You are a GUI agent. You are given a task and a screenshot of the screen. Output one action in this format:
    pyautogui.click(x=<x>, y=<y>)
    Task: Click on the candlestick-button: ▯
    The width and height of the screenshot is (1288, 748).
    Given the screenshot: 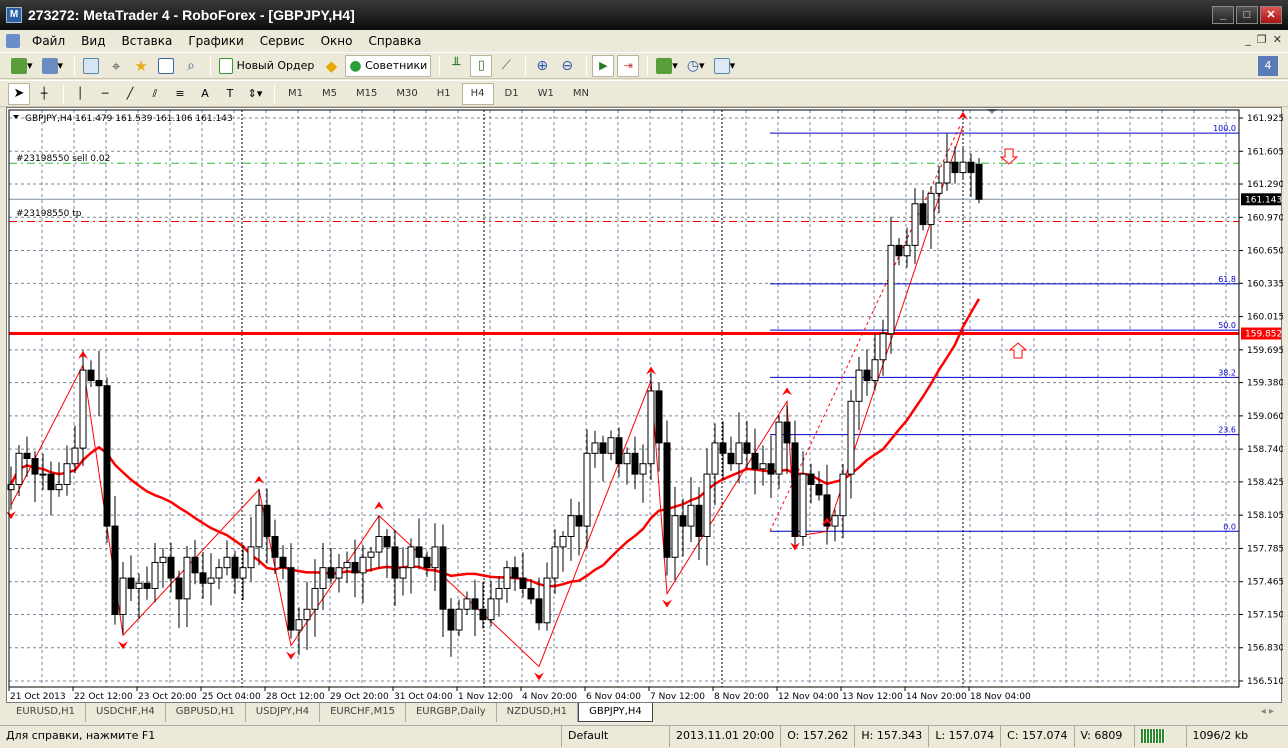 What is the action you would take?
    pyautogui.click(x=481, y=65)
    